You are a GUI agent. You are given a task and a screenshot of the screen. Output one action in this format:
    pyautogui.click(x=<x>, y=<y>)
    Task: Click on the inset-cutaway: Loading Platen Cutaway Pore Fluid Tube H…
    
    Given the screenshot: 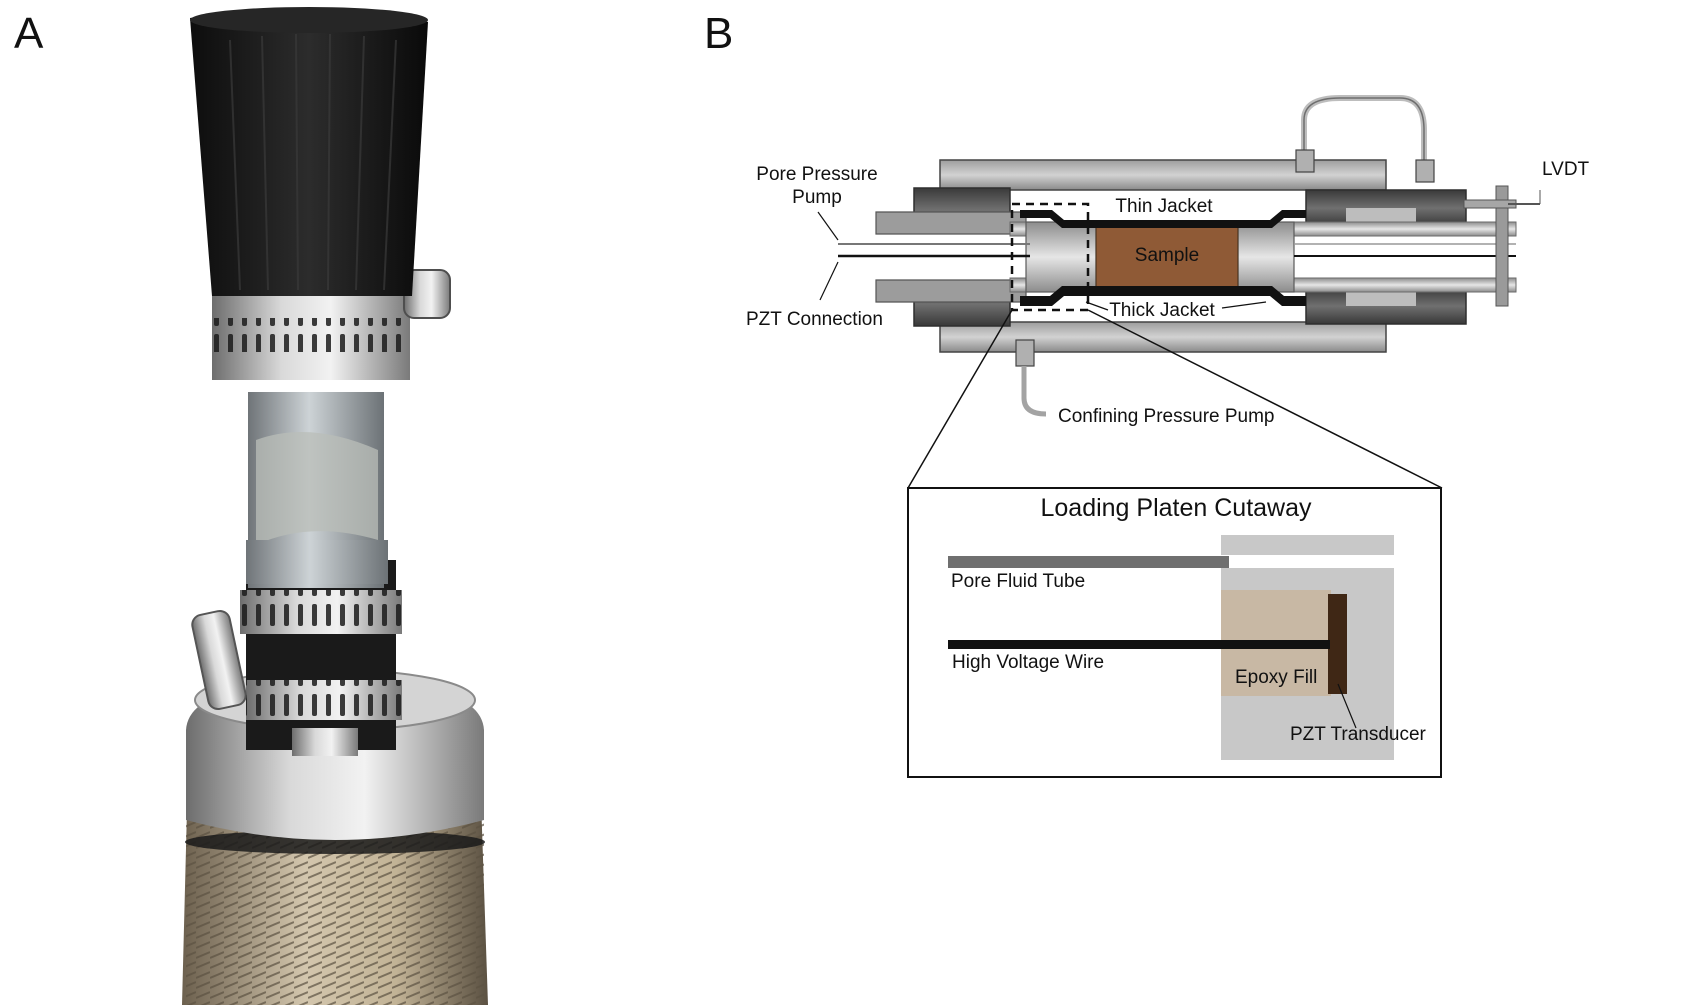 What is the action you would take?
    pyautogui.click(x=1174, y=632)
    